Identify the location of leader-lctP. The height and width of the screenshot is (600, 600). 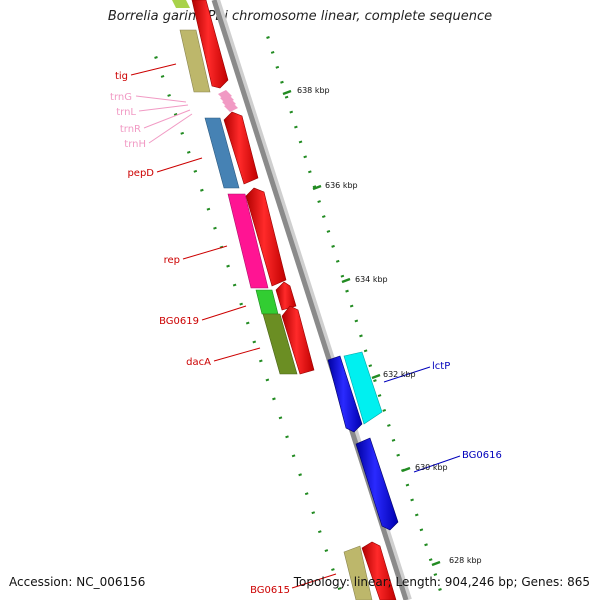
(407, 374).